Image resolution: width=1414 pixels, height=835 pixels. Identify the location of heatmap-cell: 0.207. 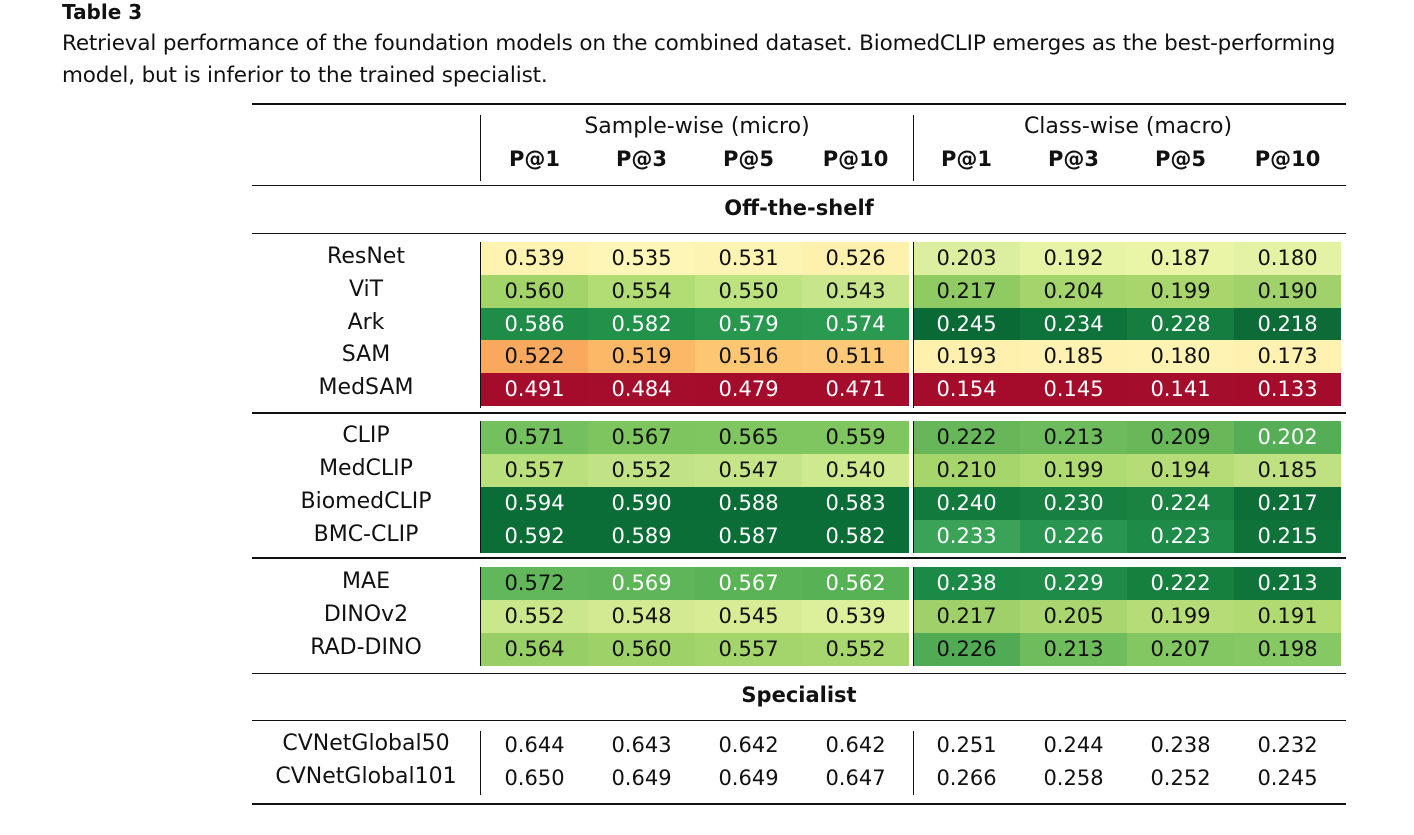
(1180, 649).